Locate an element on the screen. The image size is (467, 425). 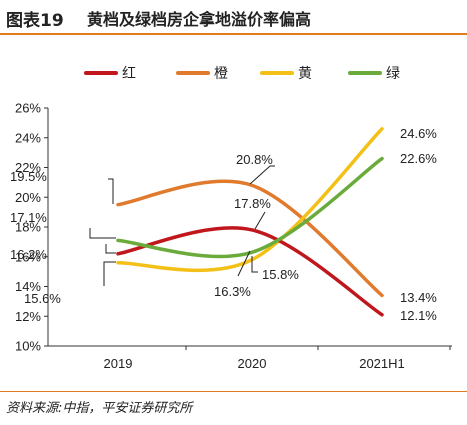
figure-title: 黄档及绿档房企拿地溢价率偏高 is located at coordinates (199, 19).